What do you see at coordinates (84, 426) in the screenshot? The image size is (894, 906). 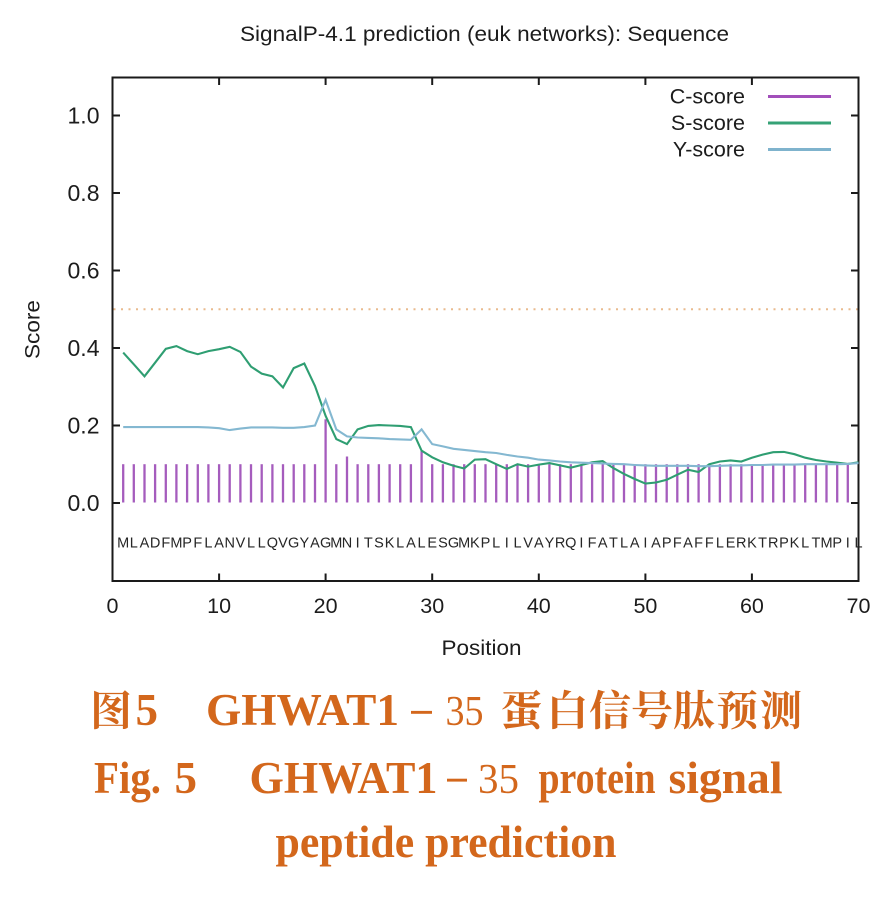 I see `svg-text: 0.2` at bounding box center [84, 426].